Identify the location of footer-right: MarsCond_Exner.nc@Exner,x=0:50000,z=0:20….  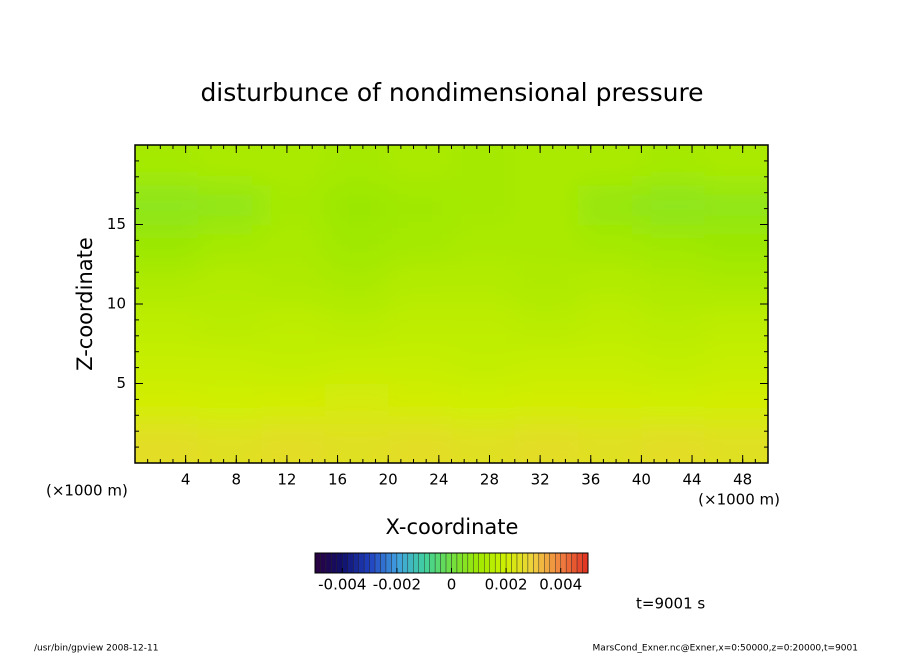
(725, 649).